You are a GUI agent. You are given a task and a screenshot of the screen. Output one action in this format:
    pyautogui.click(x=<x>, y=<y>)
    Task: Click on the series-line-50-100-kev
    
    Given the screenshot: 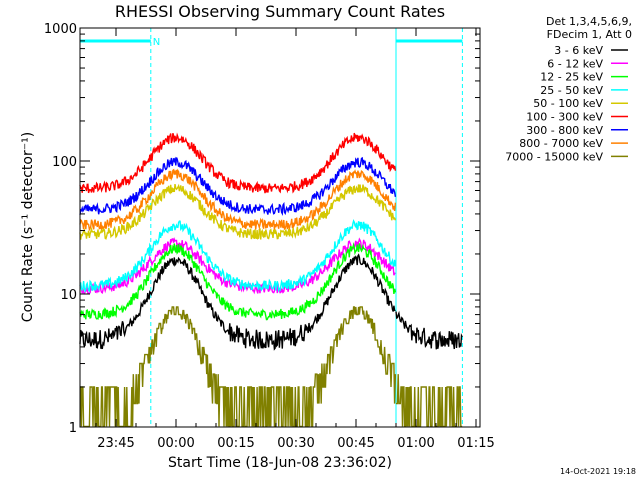 What is the action you would take?
    pyautogui.click(x=238, y=211)
    